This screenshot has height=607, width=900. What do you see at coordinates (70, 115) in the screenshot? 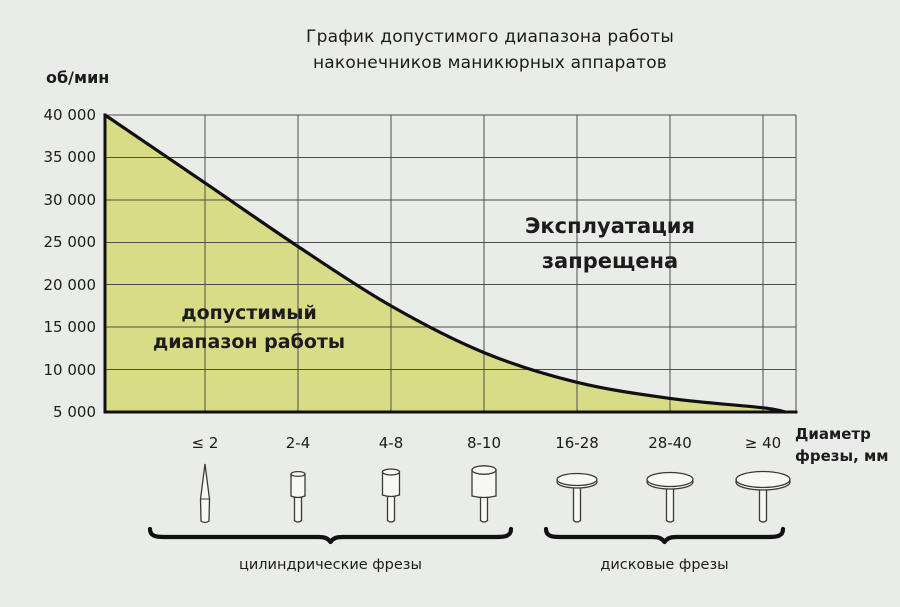
I see `y-tick-label-40000: 40 000` at bounding box center [70, 115].